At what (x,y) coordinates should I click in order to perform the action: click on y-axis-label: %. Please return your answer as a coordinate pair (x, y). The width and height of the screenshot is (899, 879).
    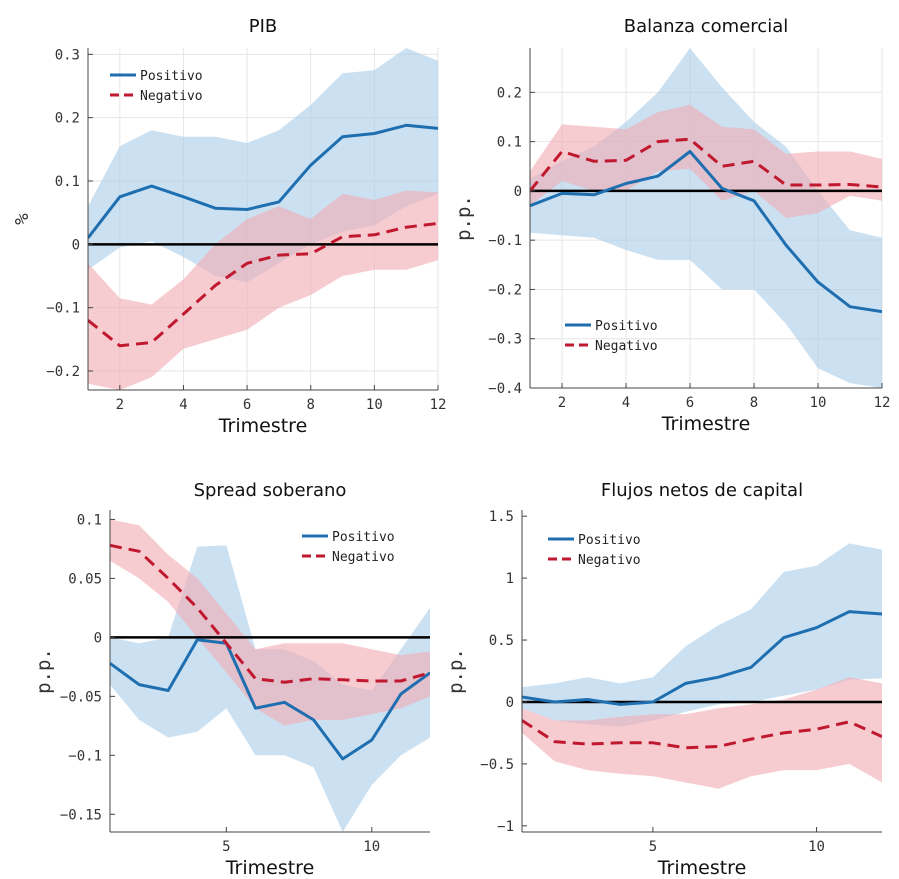
    Looking at the image, I should click on (22, 219).